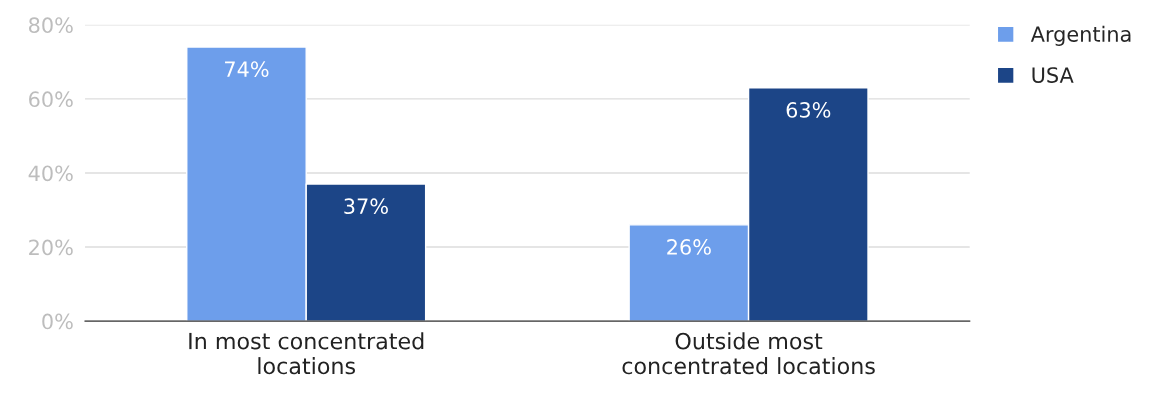 The height and width of the screenshot is (407, 1149). I want to click on data-label: 37%, so click(366, 206).